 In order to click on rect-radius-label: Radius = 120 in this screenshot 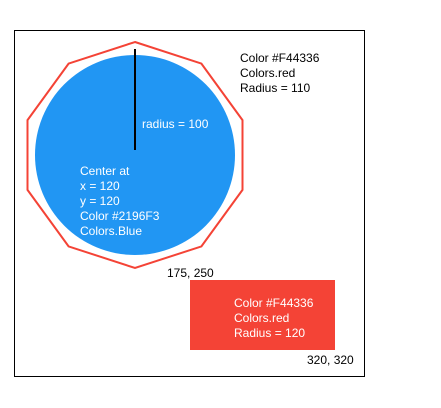, I will do `click(270, 333)`.